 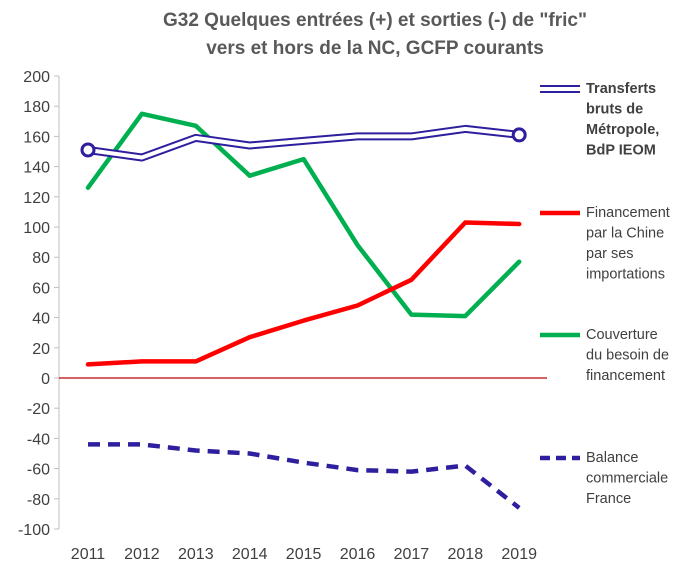 I want to click on legend-item-2: Couverture du besoin de financement, so click(x=604, y=355).